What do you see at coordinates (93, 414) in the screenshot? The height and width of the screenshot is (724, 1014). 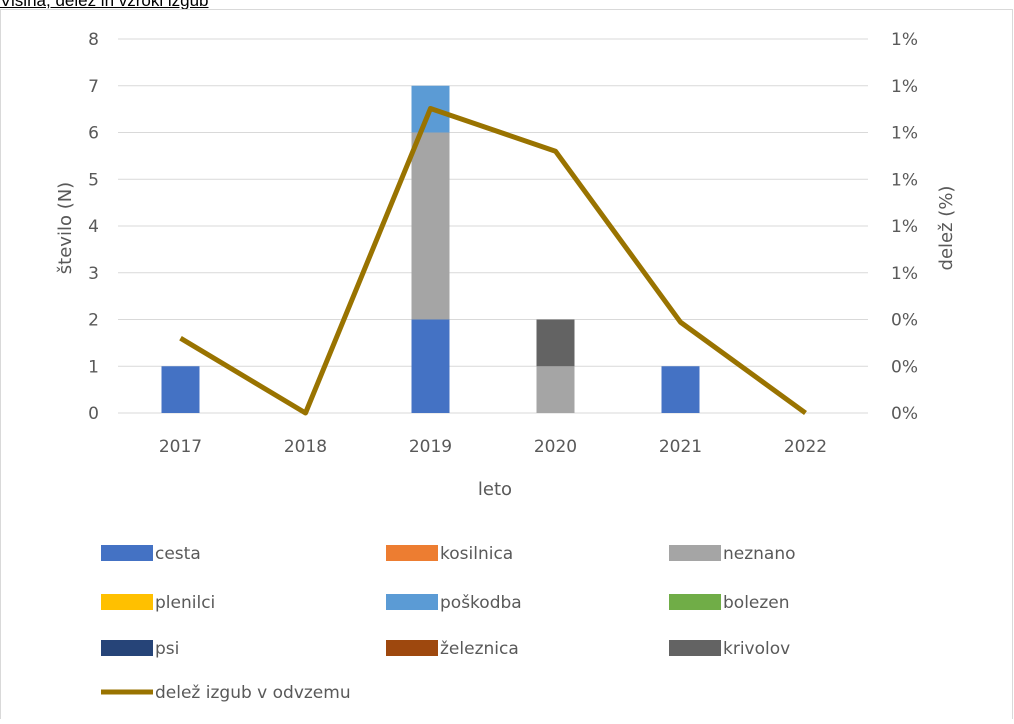 I see `y-tick-label: 0` at bounding box center [93, 414].